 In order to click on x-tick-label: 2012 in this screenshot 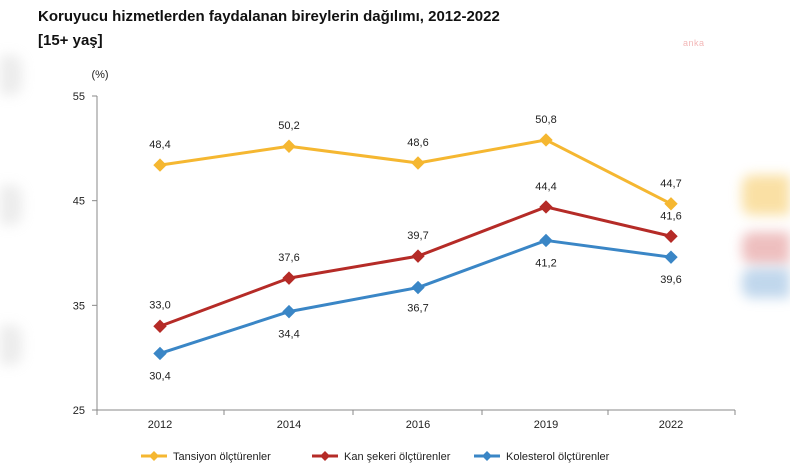, I will do `click(160, 425)`.